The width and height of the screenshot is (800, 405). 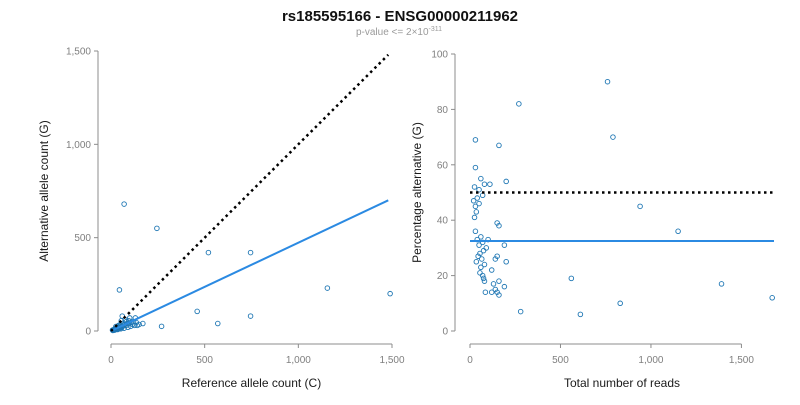 What do you see at coordinates (622, 383) in the screenshot?
I see `x-axis-title: Total number of reads` at bounding box center [622, 383].